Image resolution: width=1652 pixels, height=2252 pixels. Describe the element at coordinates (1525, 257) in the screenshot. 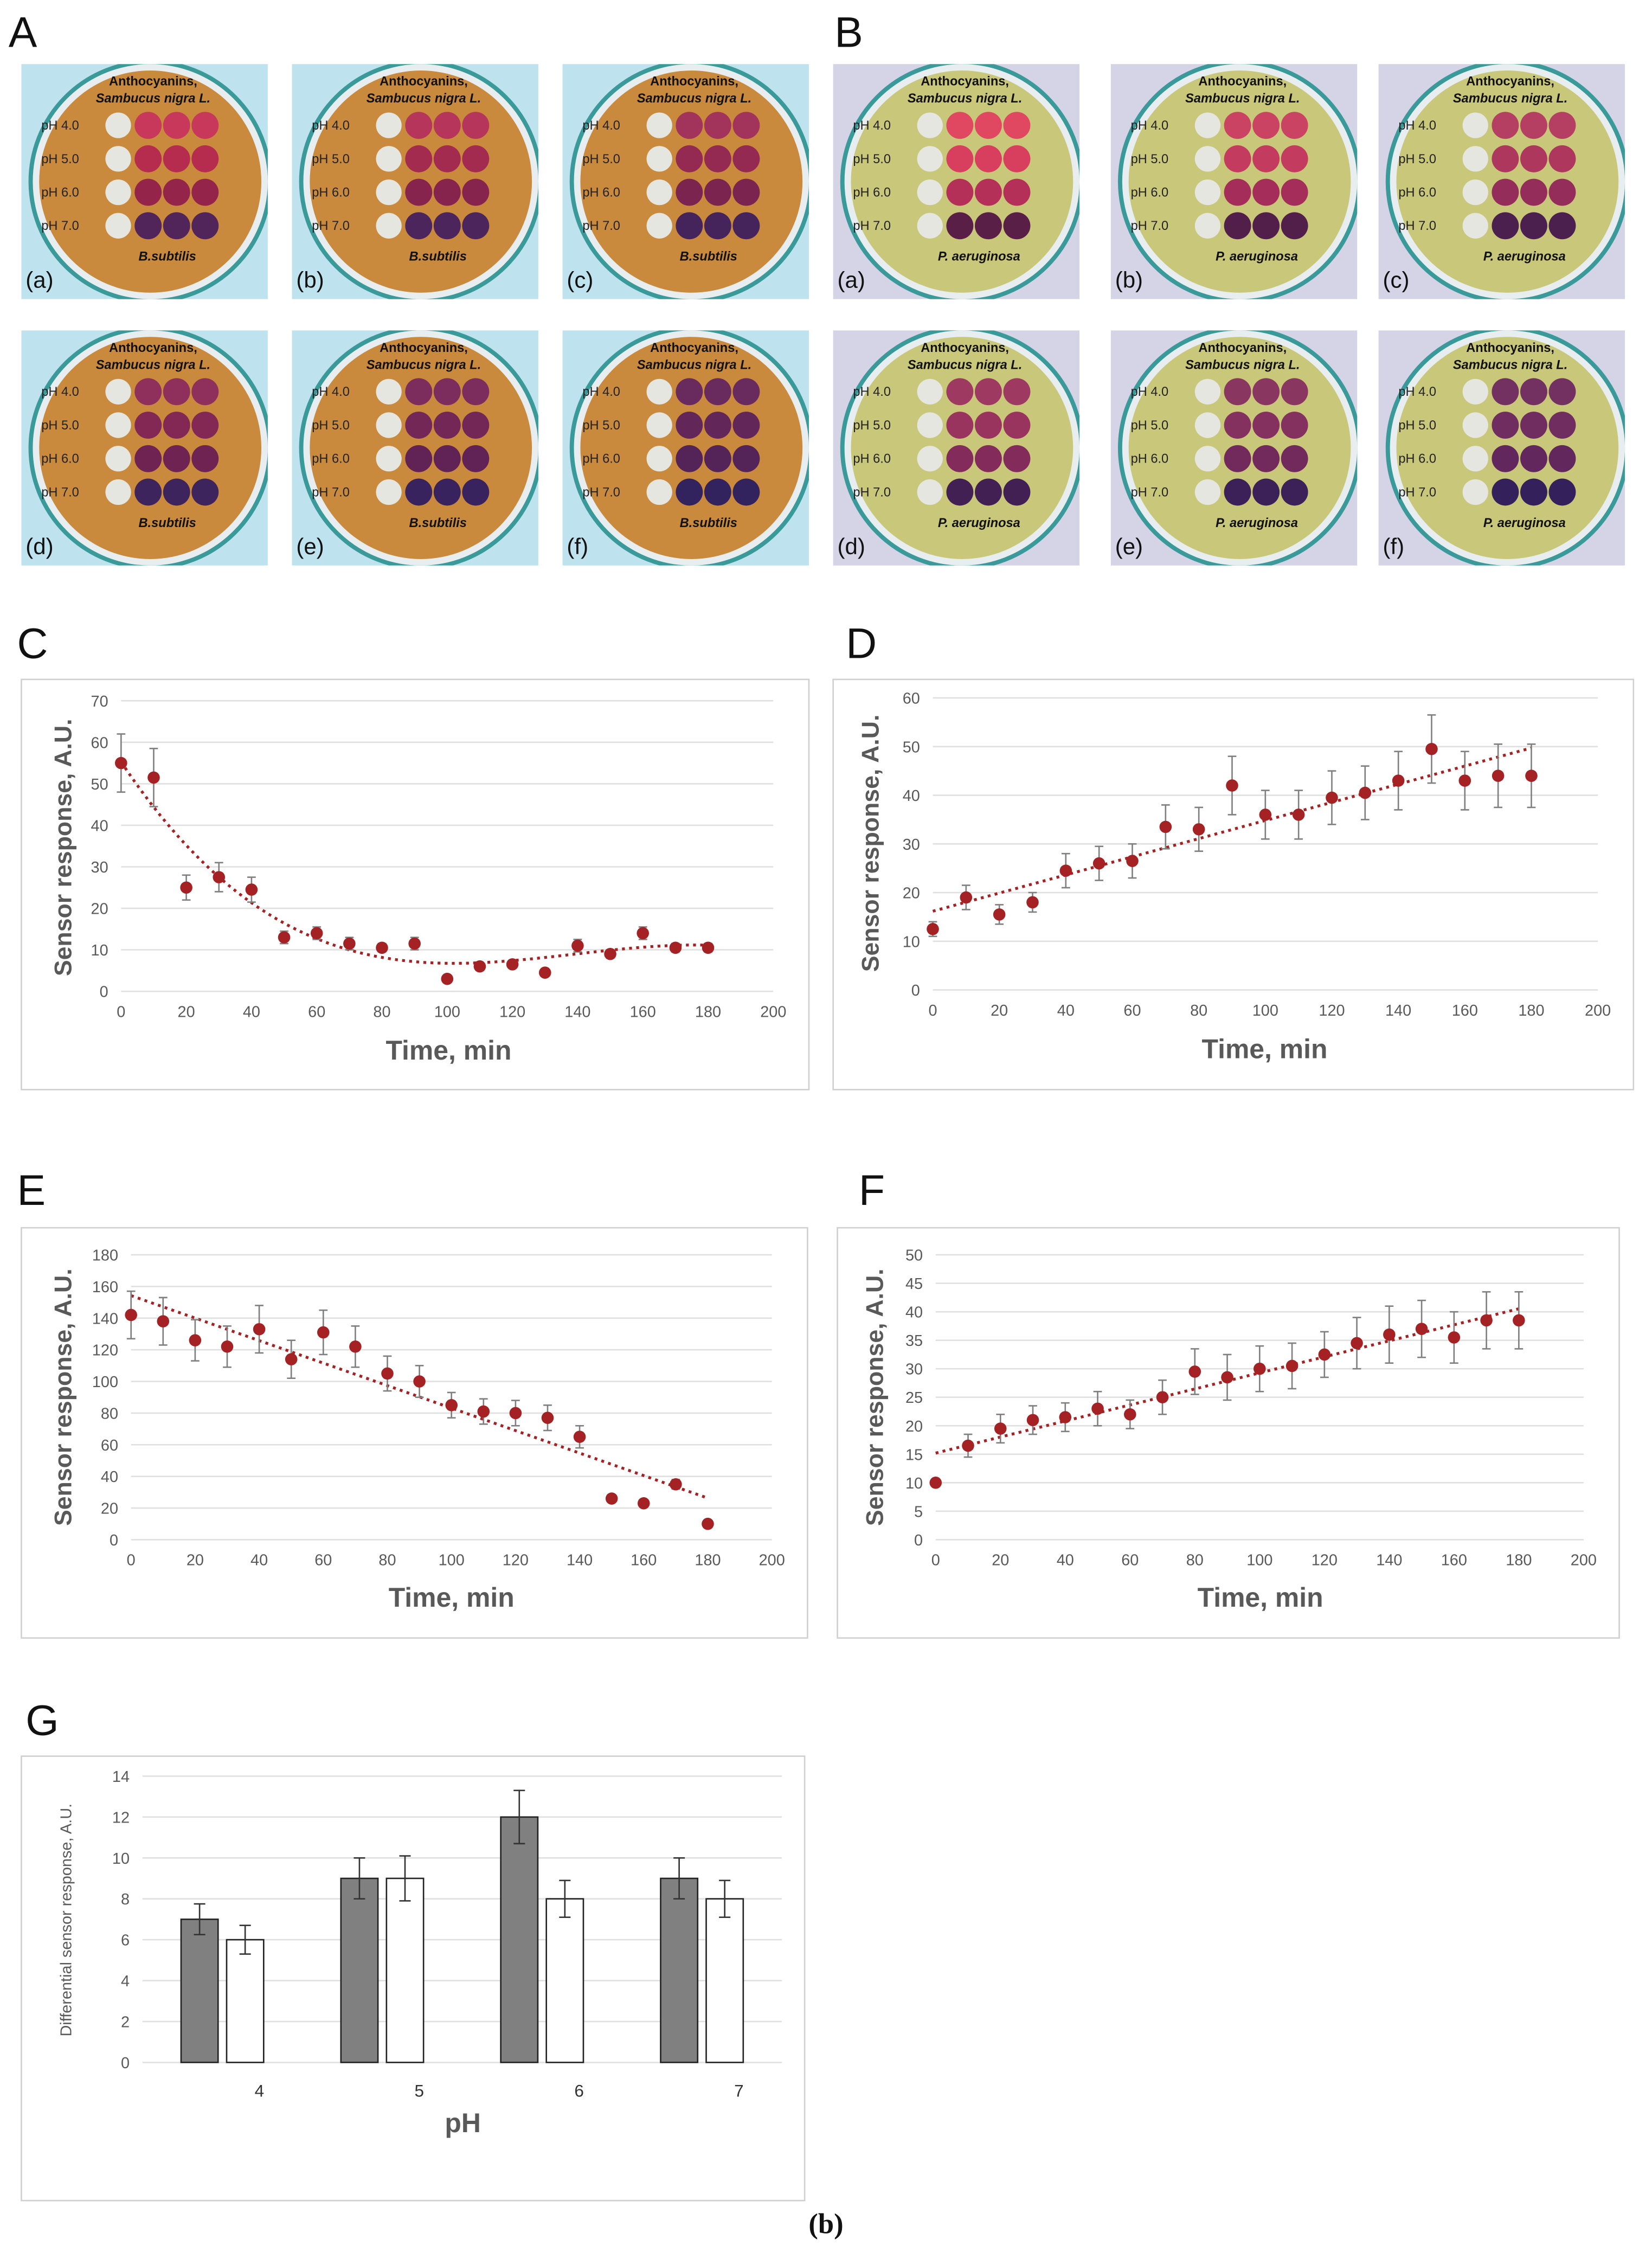

I see `species-label: P. aeruginosa` at that location.